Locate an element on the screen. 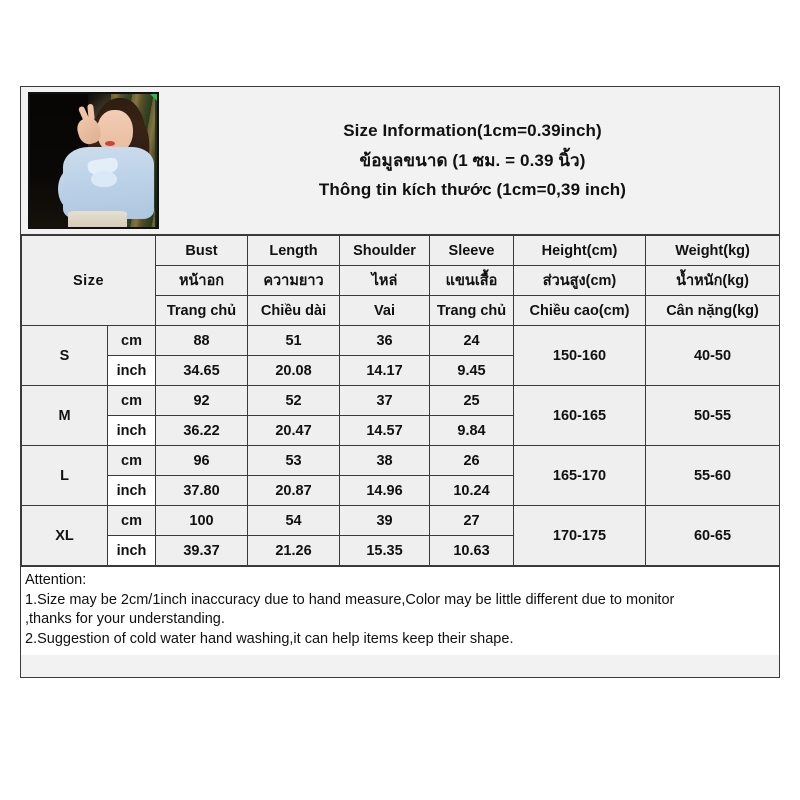 The height and width of the screenshot is (800, 800). title-vietnamese: Thông tin kích thước (1cm=0,39 inch) is located at coordinates (472, 189).